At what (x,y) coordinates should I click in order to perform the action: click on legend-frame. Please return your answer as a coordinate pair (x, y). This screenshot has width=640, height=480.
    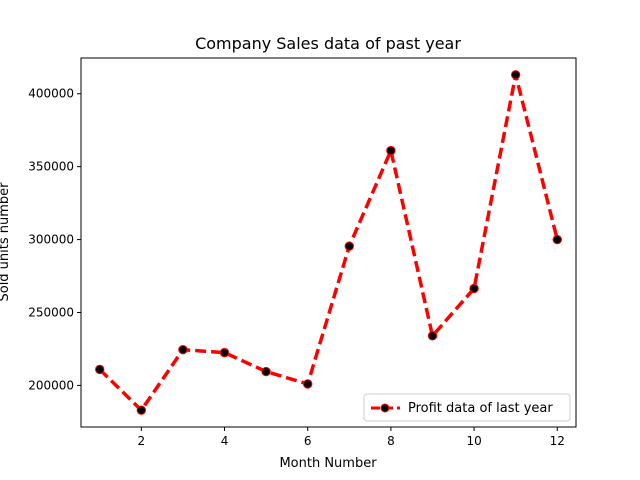
    Looking at the image, I should click on (467, 407).